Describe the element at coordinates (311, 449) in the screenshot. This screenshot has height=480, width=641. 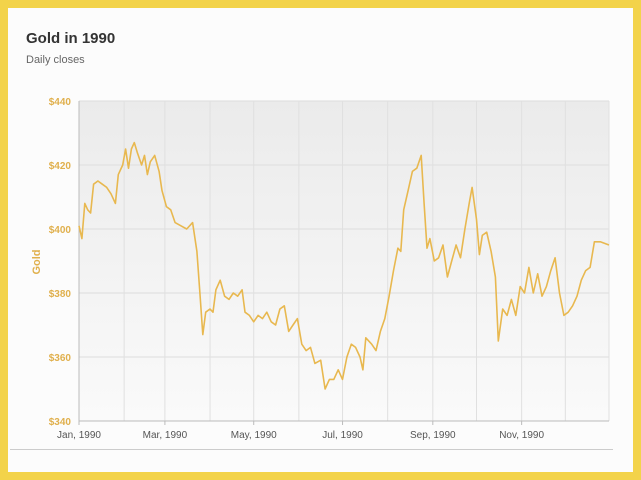
I see `footer-divider` at that location.